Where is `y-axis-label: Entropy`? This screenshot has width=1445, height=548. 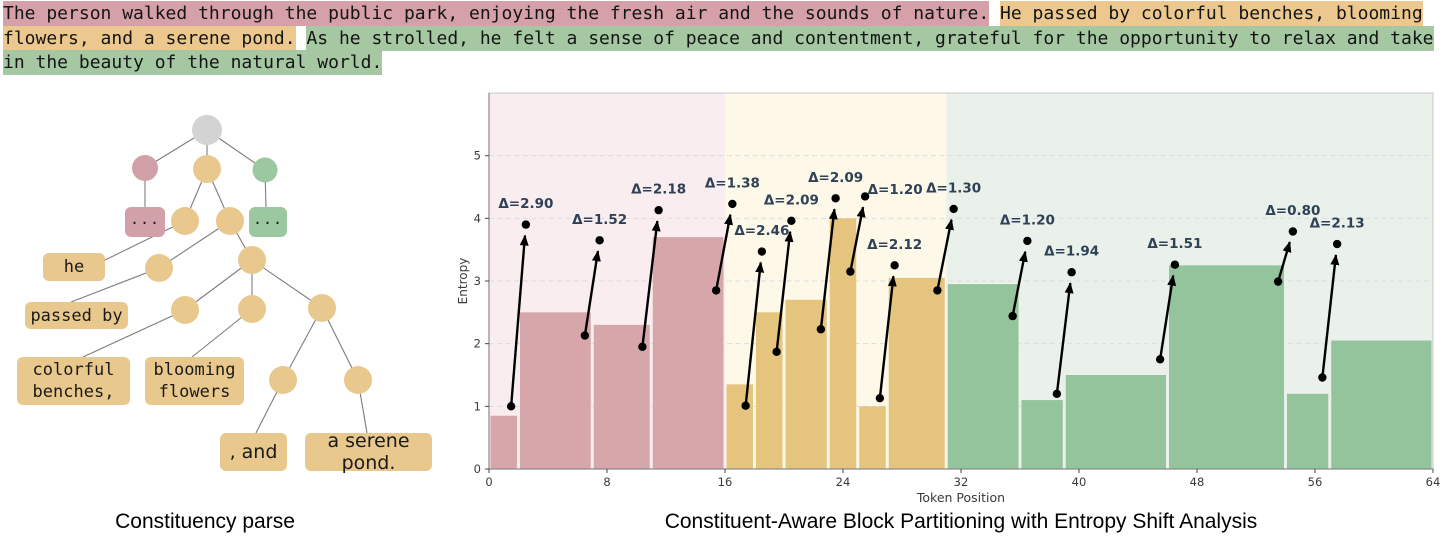 y-axis-label: Entropy is located at coordinates (463, 281).